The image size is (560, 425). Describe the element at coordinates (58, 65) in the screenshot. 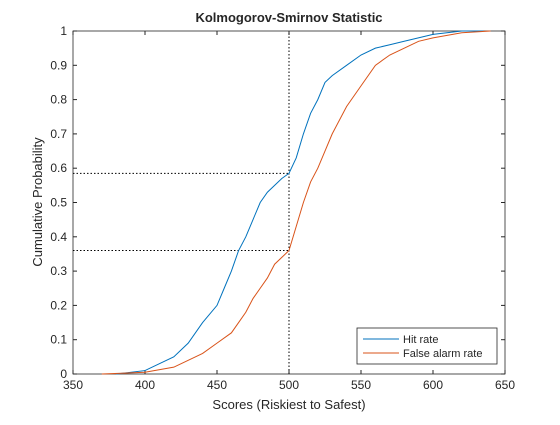

I see `y-tick-label: 0.9` at that location.